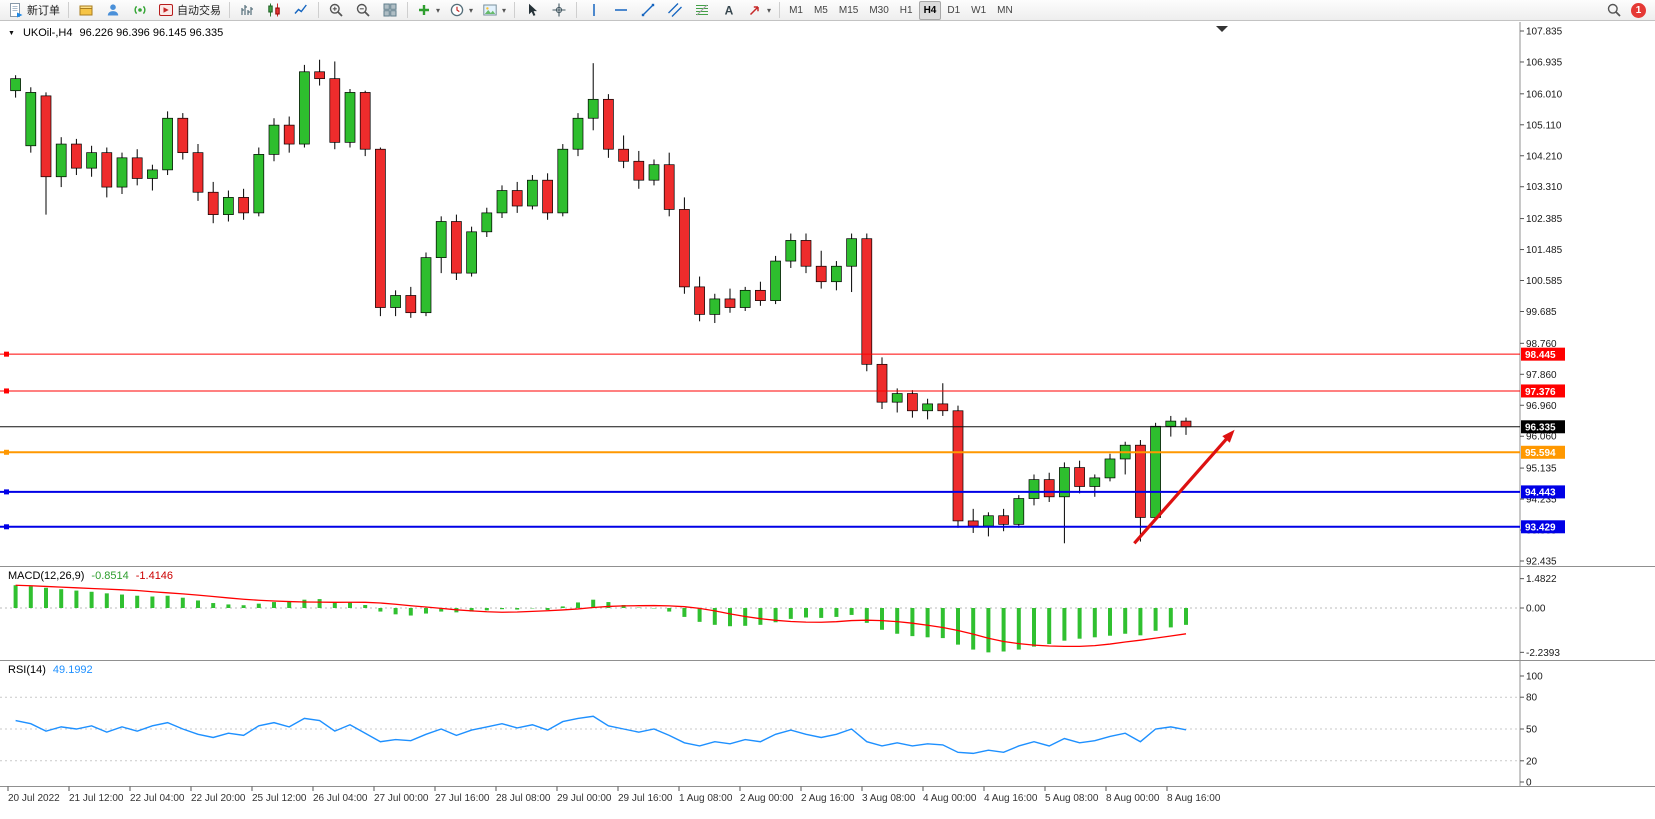 Image resolution: width=1655 pixels, height=819 pixels. What do you see at coordinates (1228, 436) in the screenshot?
I see `trend-arrow-head` at bounding box center [1228, 436].